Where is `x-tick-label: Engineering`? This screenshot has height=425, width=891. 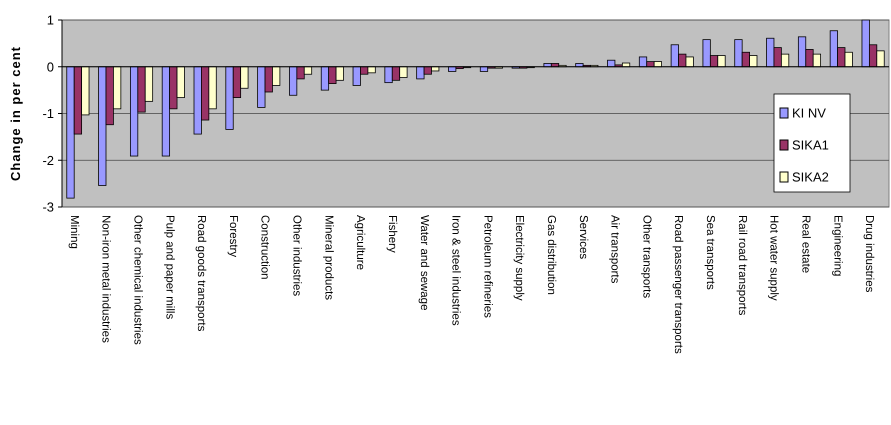
x-tick-label: Engineering is located at coordinates (837, 245).